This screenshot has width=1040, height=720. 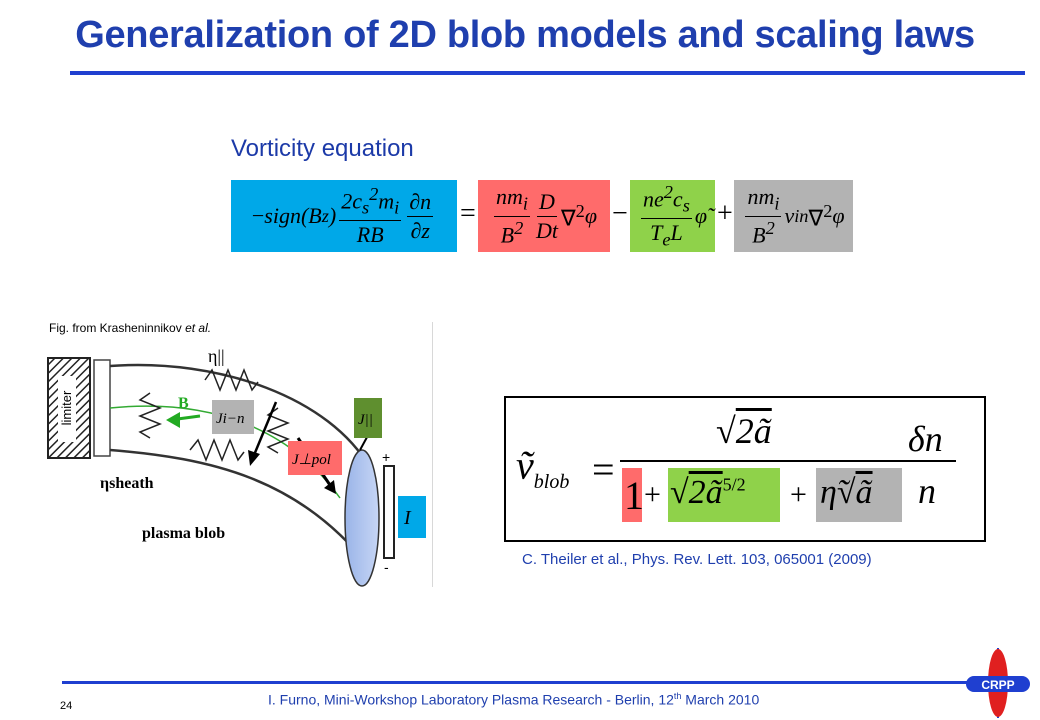 I want to click on limiter-label: limiter, so click(x=66, y=407).